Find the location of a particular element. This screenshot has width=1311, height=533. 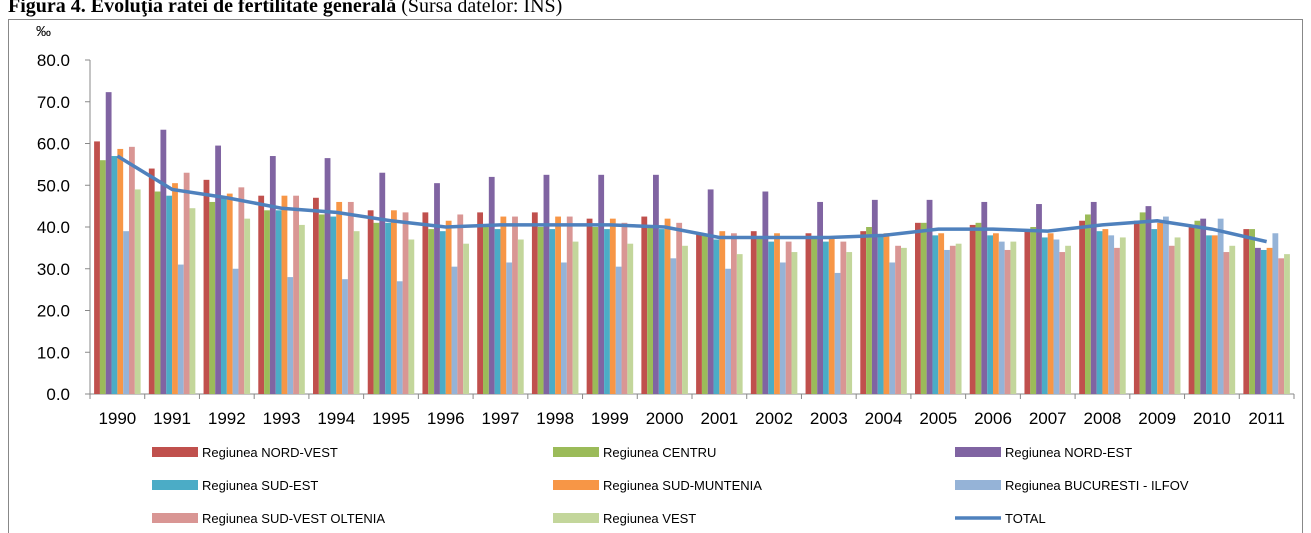

legend-label: Regiunea SUD-MUNTENIA is located at coordinates (682, 485).